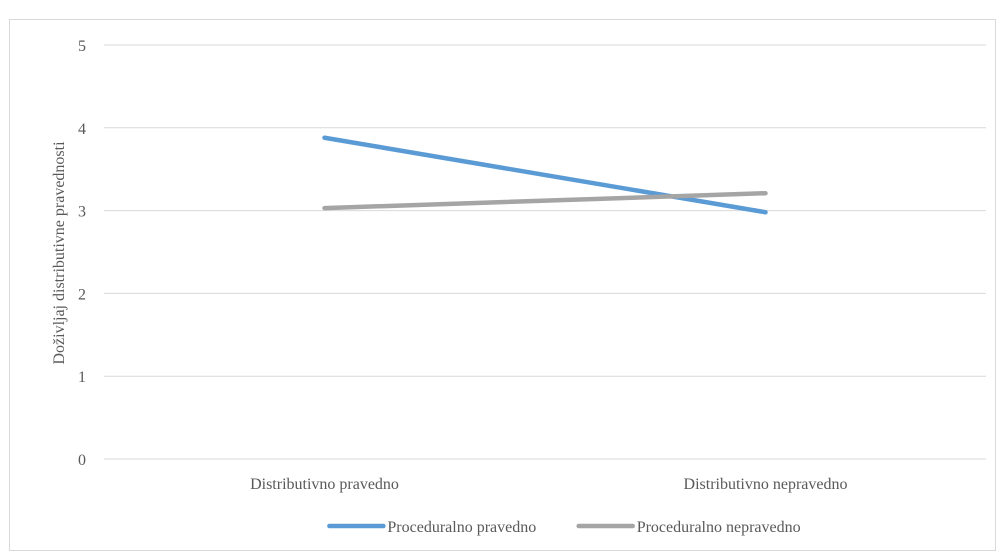 The height and width of the screenshot is (559, 1005). I want to click on plot-series, so click(545, 175).